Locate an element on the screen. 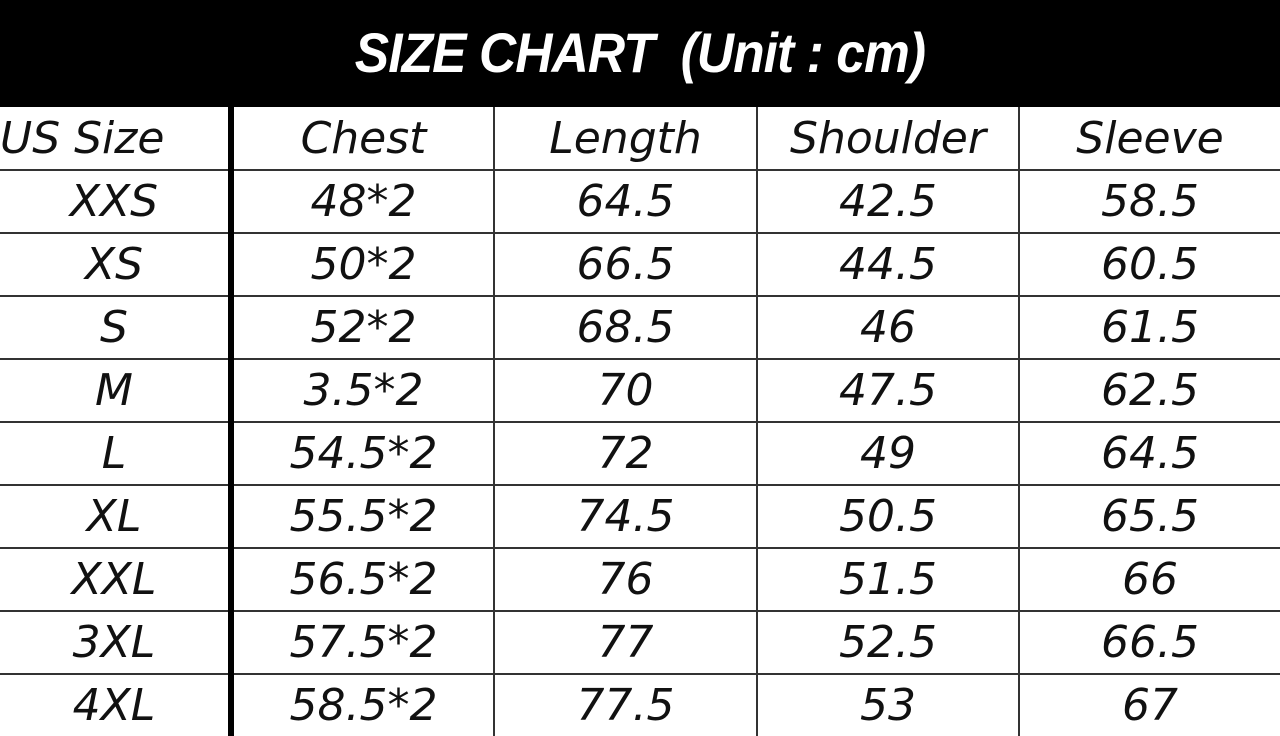 The width and height of the screenshot is (1280, 736). measurement-cell: 74.5 is located at coordinates (625, 516).